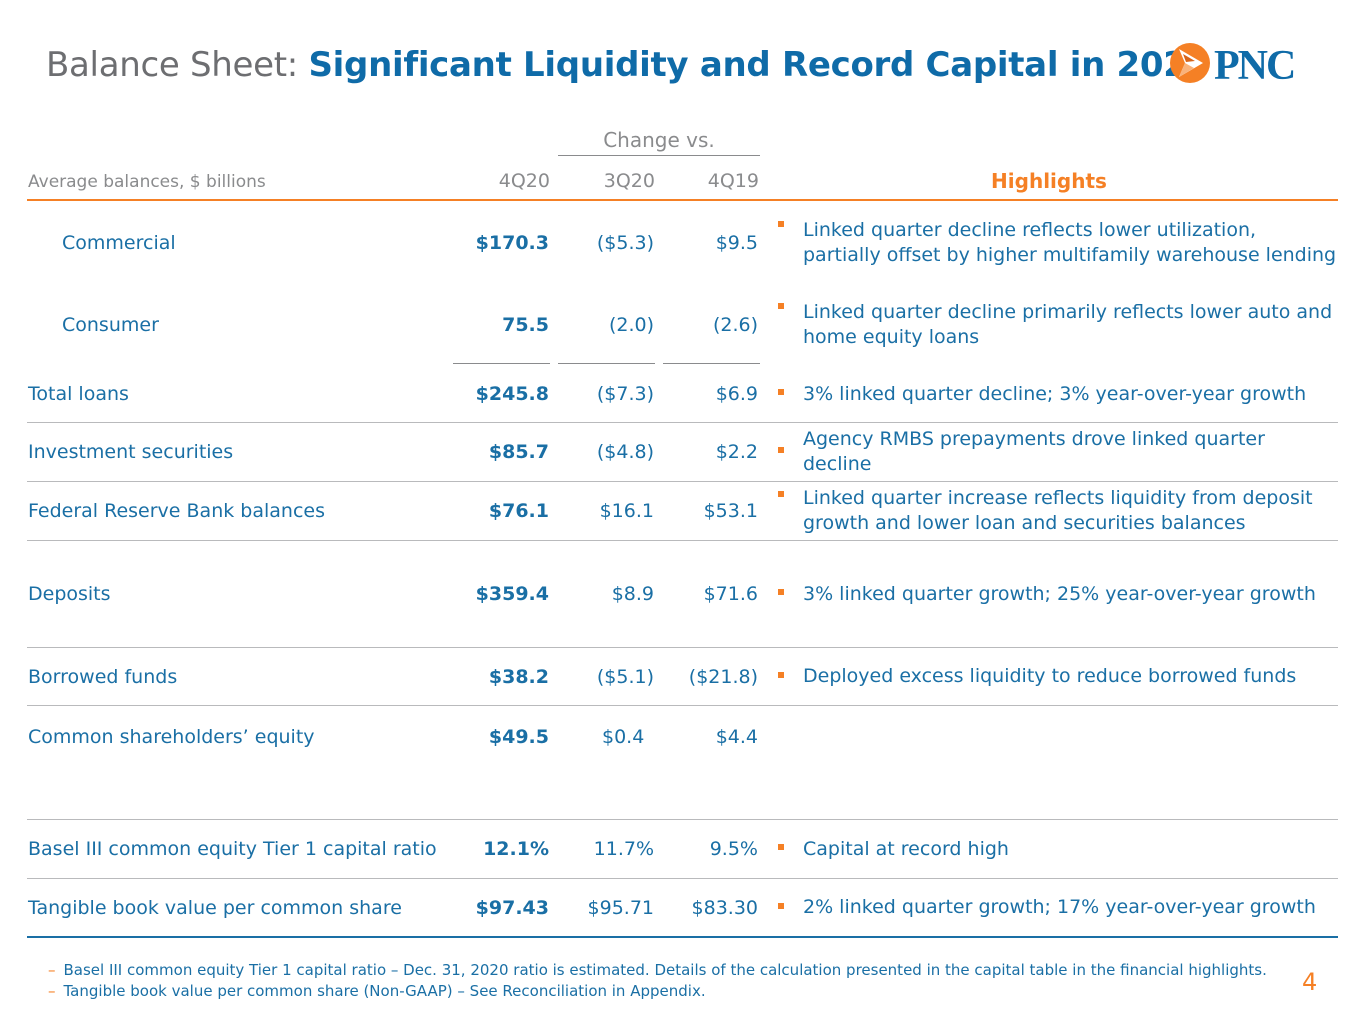  I want to click on change-header-divider, so click(659, 155).